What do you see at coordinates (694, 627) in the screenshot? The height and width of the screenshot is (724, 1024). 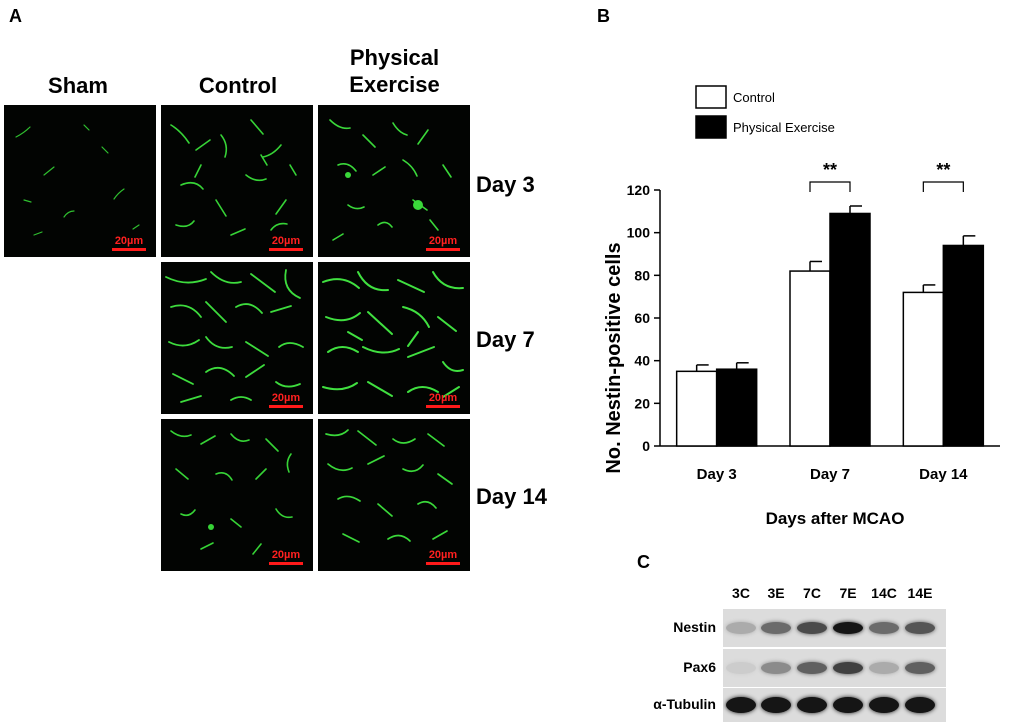 I see `blot-row-label: Nestin` at bounding box center [694, 627].